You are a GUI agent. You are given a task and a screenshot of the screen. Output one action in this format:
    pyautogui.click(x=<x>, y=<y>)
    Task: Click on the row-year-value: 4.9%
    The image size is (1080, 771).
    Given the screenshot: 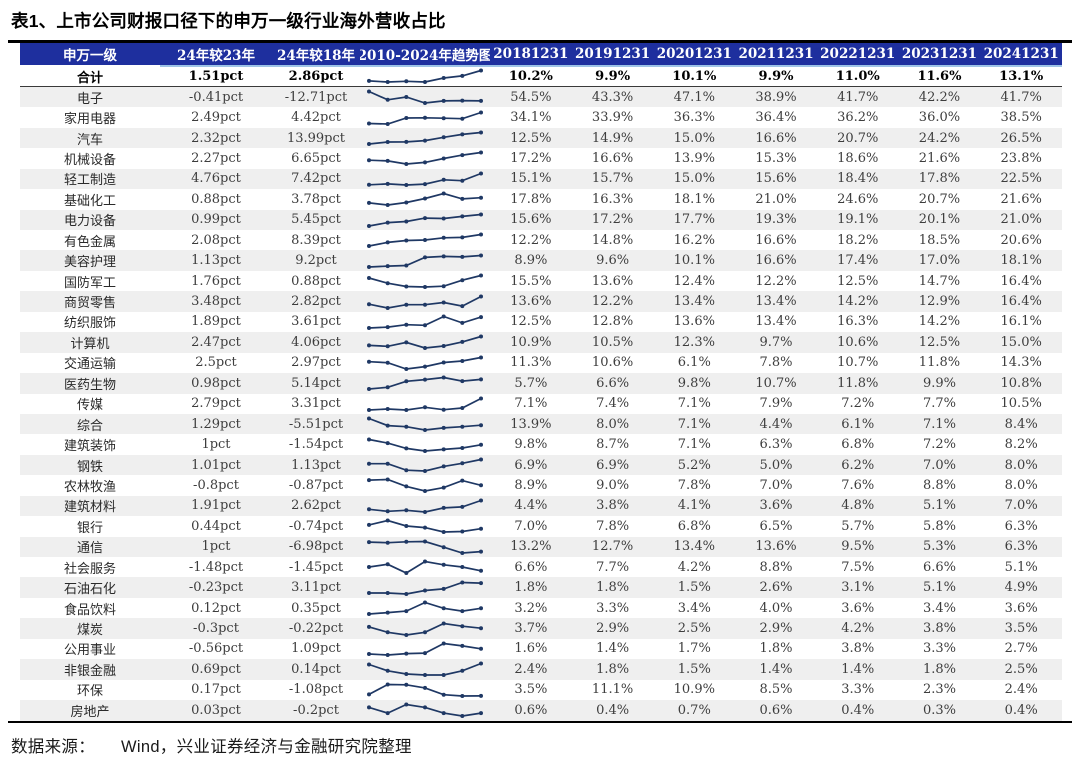 What is the action you would take?
    pyautogui.click(x=1021, y=588)
    